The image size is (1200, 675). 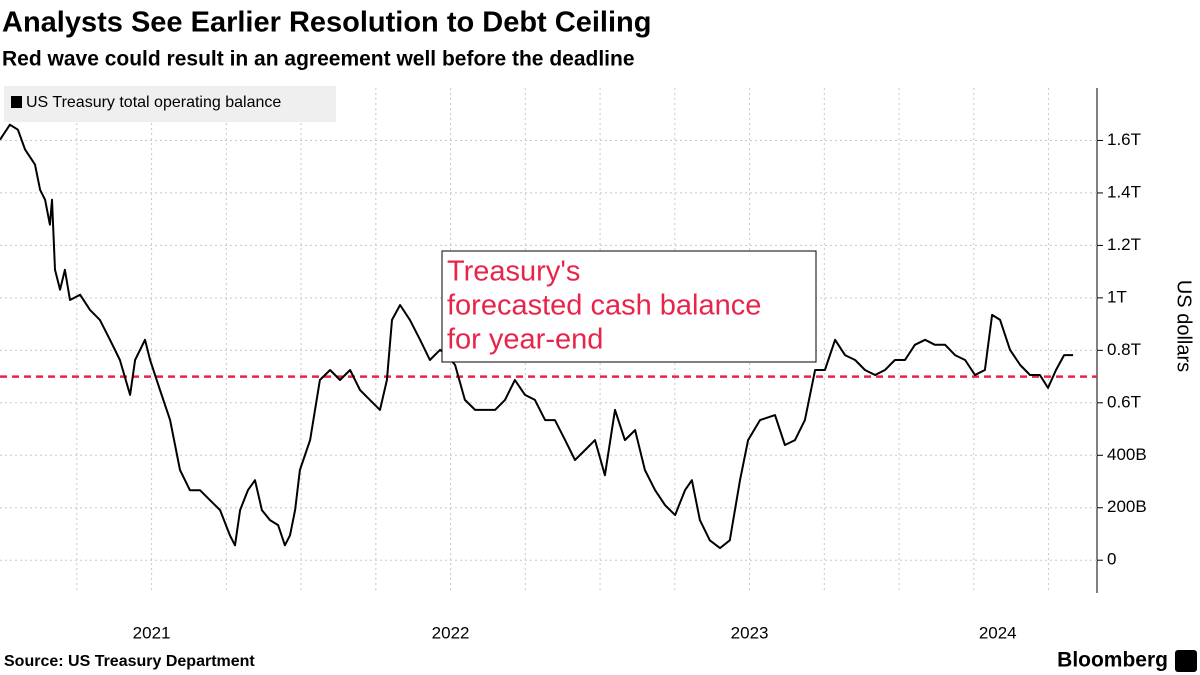 I want to click on x-tick-label: 2023, so click(x=750, y=632).